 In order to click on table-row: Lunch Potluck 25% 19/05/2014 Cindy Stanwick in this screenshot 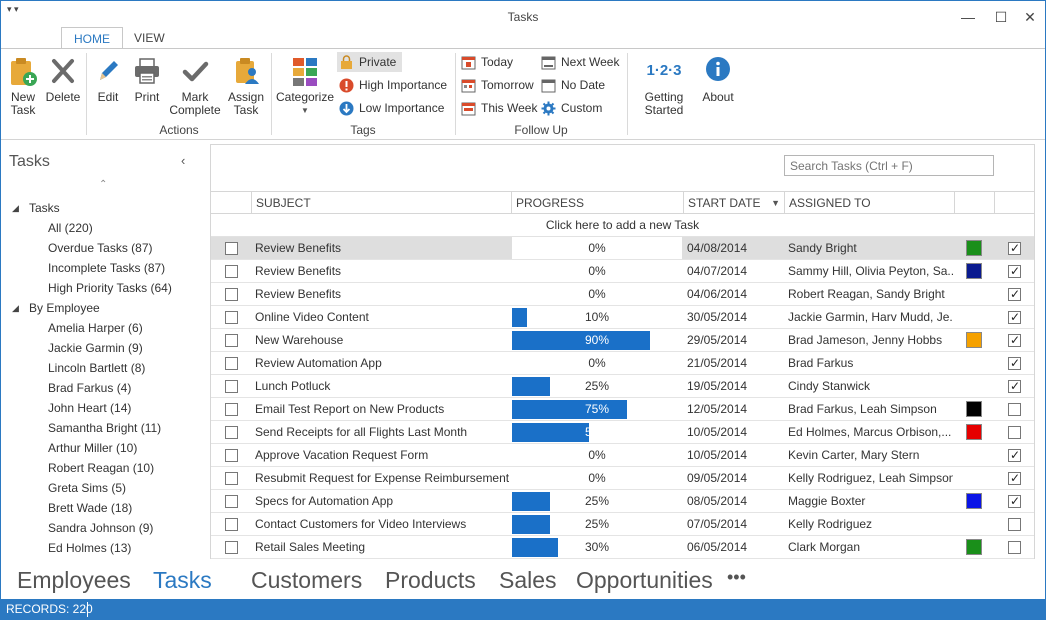, I will do `click(622, 386)`.